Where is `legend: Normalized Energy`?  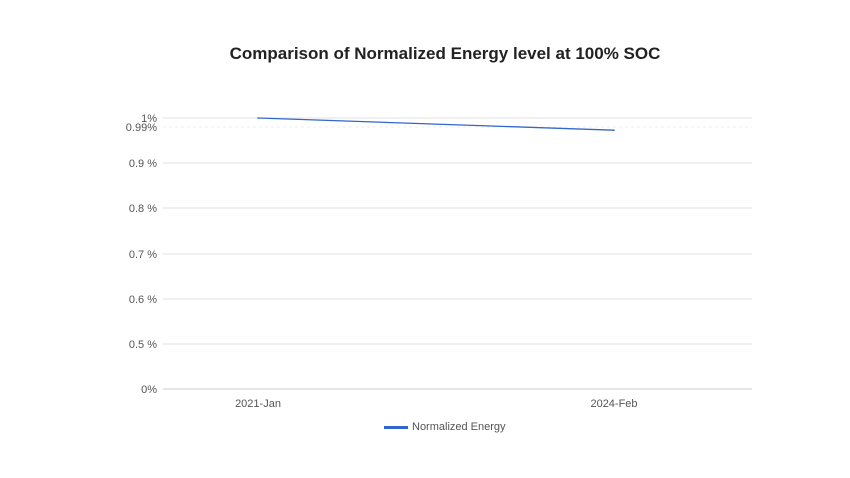 legend: Normalized Energy is located at coordinates (445, 427).